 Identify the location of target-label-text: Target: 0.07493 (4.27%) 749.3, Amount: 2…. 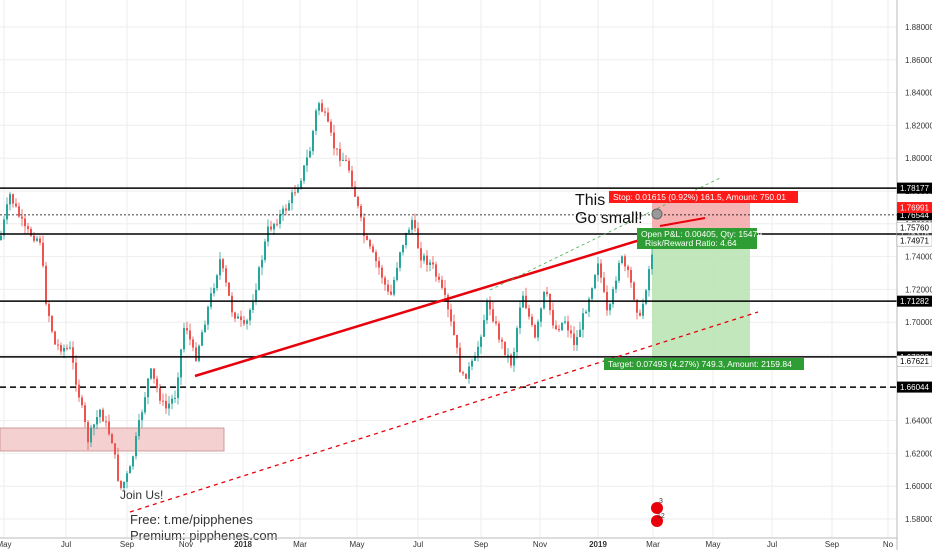
(700, 364).